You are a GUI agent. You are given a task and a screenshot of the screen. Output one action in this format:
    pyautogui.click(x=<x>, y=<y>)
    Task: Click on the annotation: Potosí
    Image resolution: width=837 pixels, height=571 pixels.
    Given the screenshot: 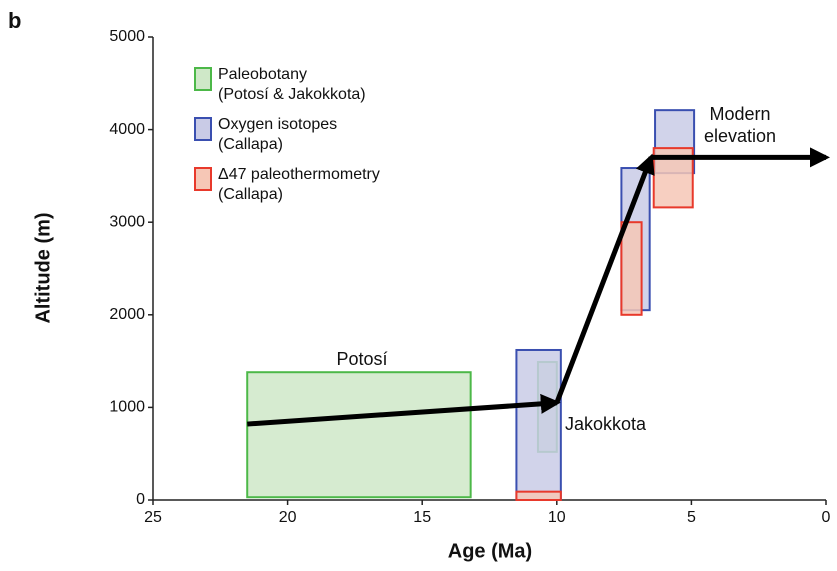 What is the action you would take?
    pyautogui.click(x=361, y=359)
    